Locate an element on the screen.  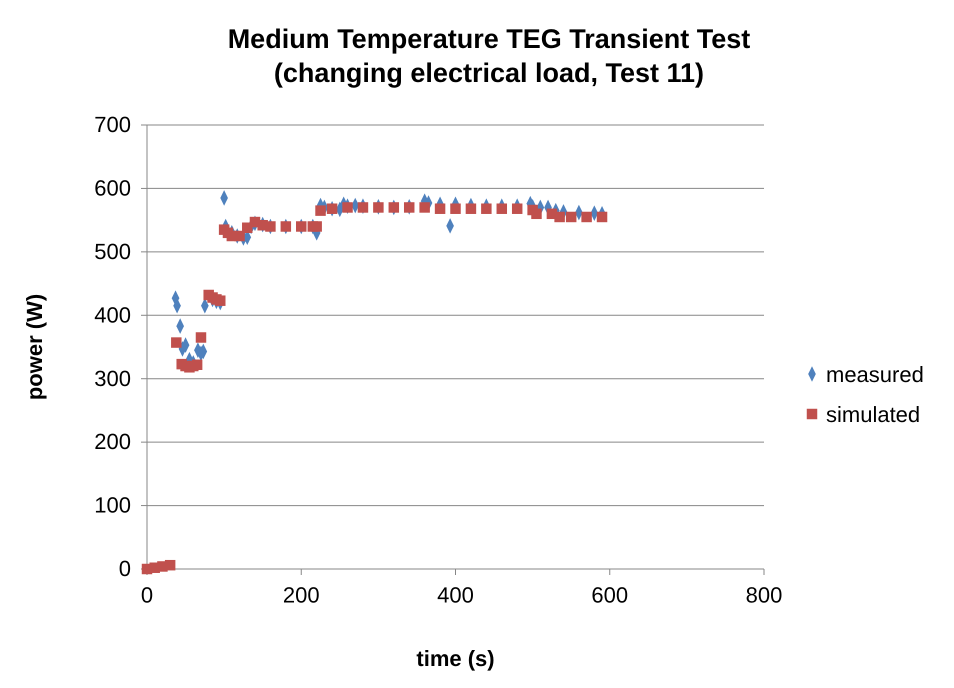
legend-label: simulated is located at coordinates (873, 414).